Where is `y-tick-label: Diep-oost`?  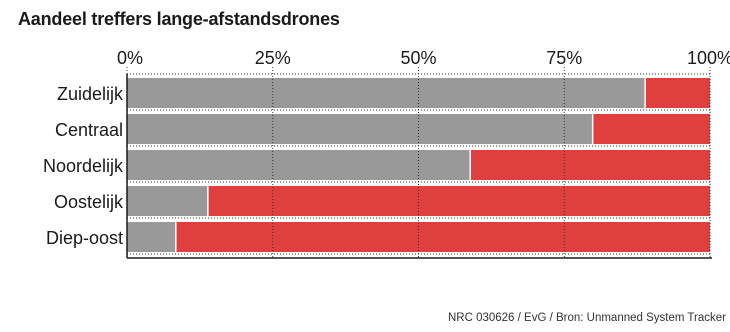
y-tick-label: Diep-oost is located at coordinates (84, 238).